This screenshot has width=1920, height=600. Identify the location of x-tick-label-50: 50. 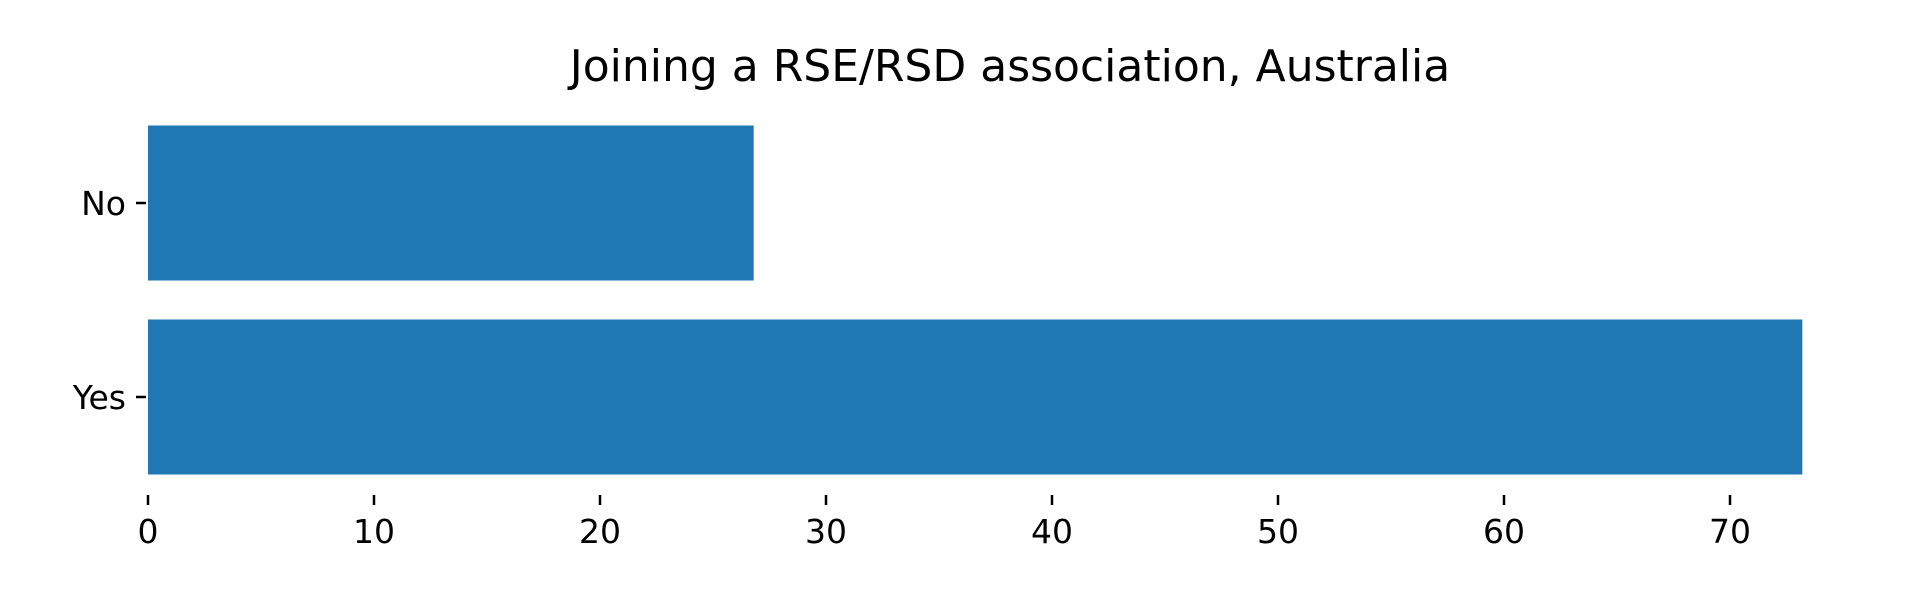
(1278, 531).